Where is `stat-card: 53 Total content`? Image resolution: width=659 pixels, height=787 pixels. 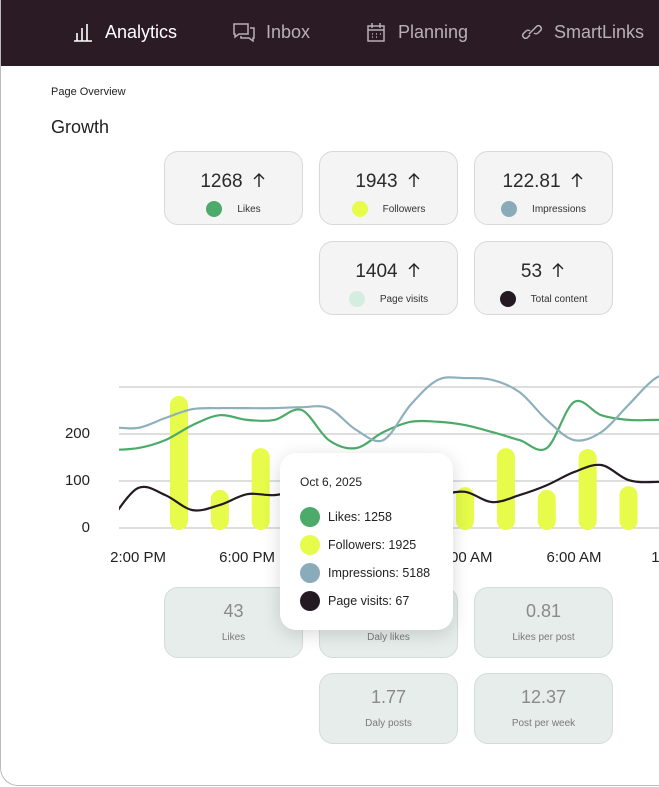 stat-card: 53 Total content is located at coordinates (543, 278).